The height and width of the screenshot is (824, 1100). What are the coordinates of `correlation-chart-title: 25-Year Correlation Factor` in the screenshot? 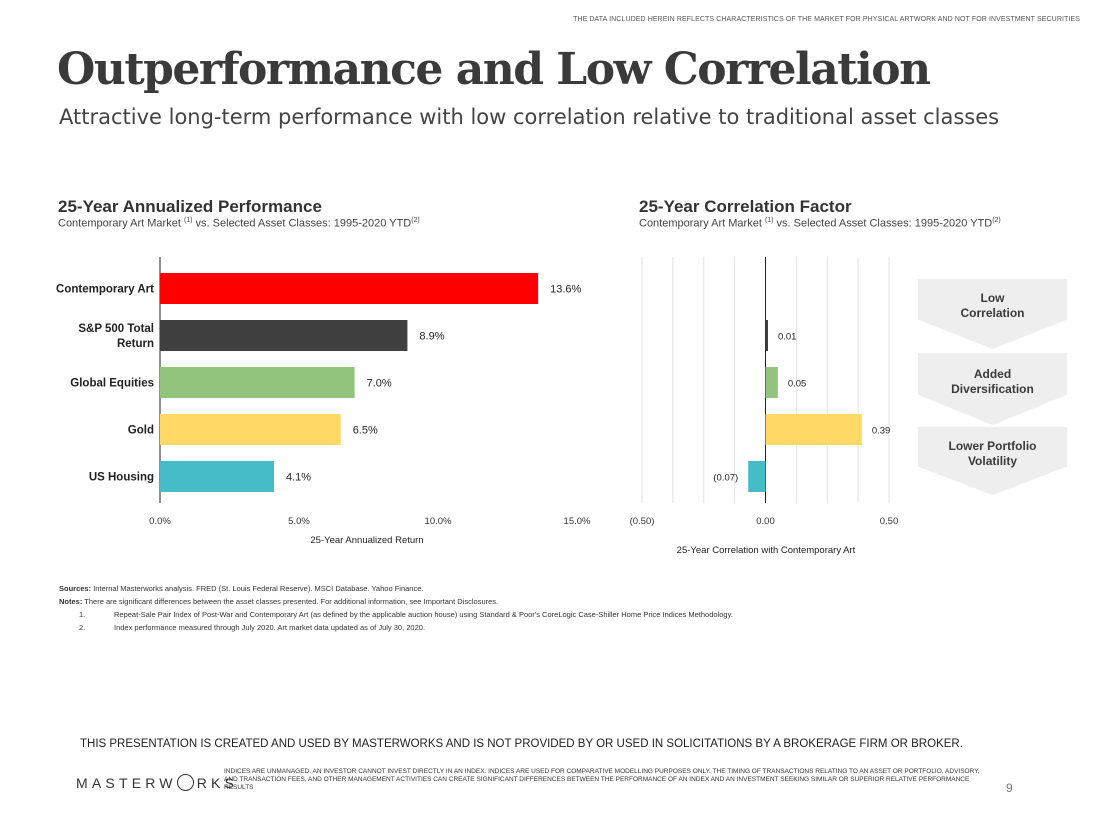 It's located at (745, 206).